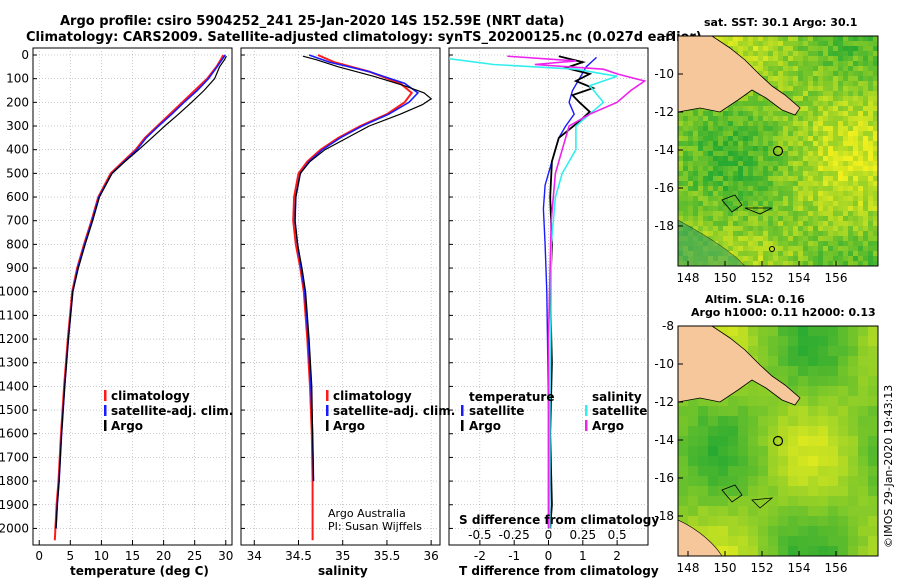 The width and height of the screenshot is (900, 580). What do you see at coordinates (132, 556) in the screenshot?
I see `x-tick-label: 15` at bounding box center [132, 556].